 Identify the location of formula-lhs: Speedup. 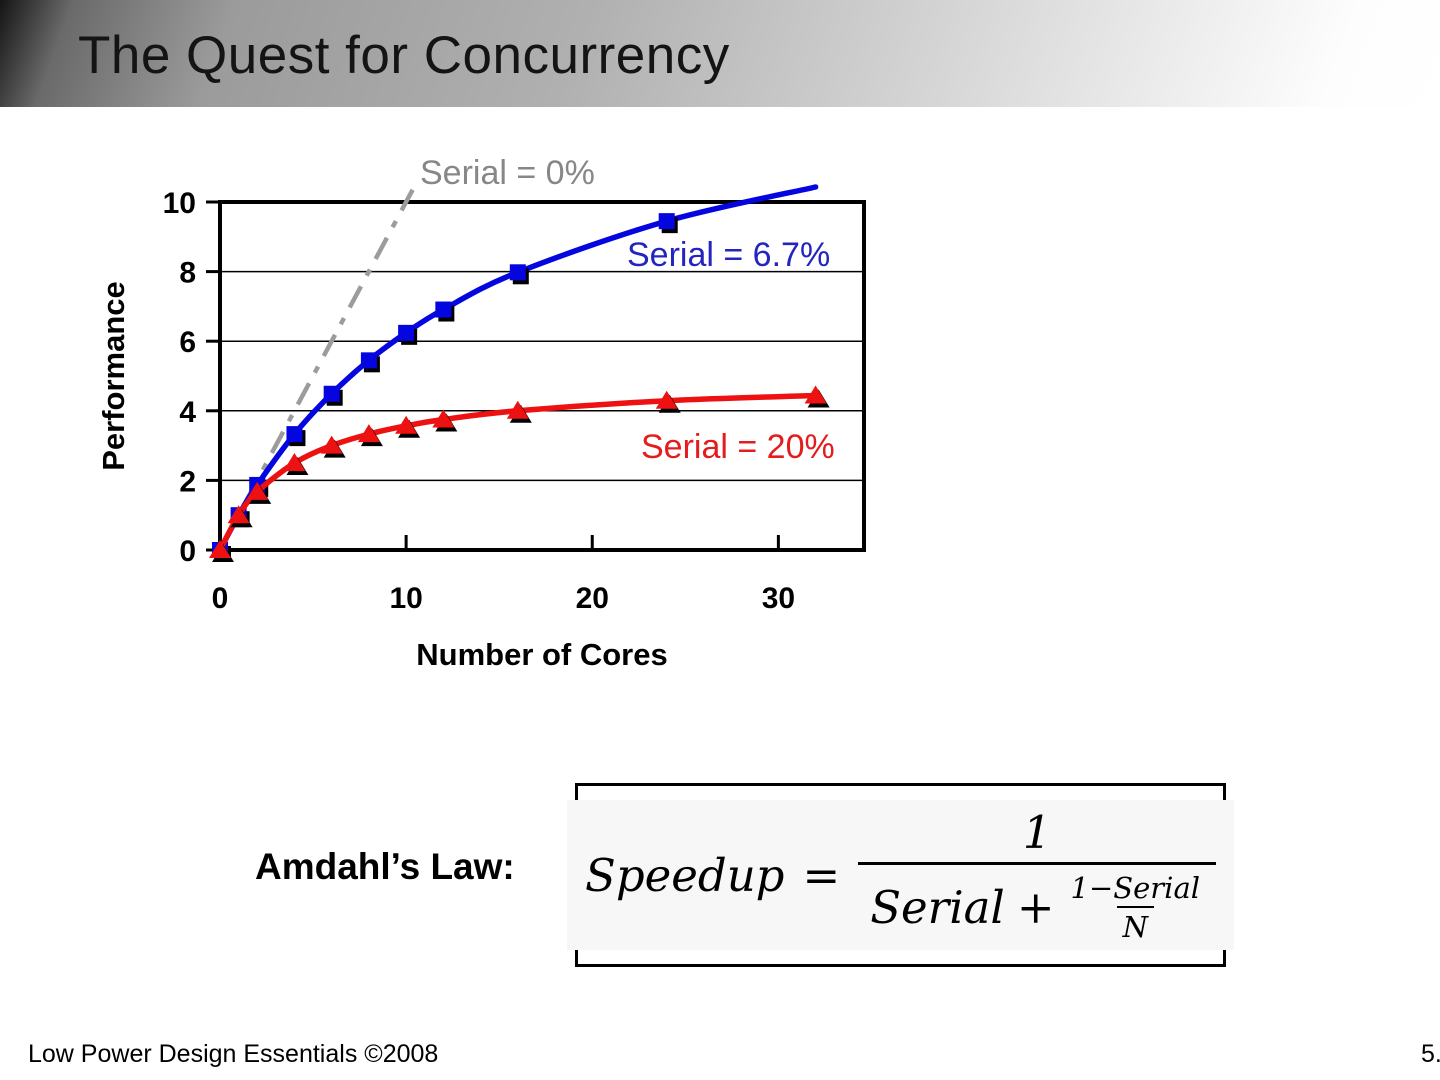
(685, 875).